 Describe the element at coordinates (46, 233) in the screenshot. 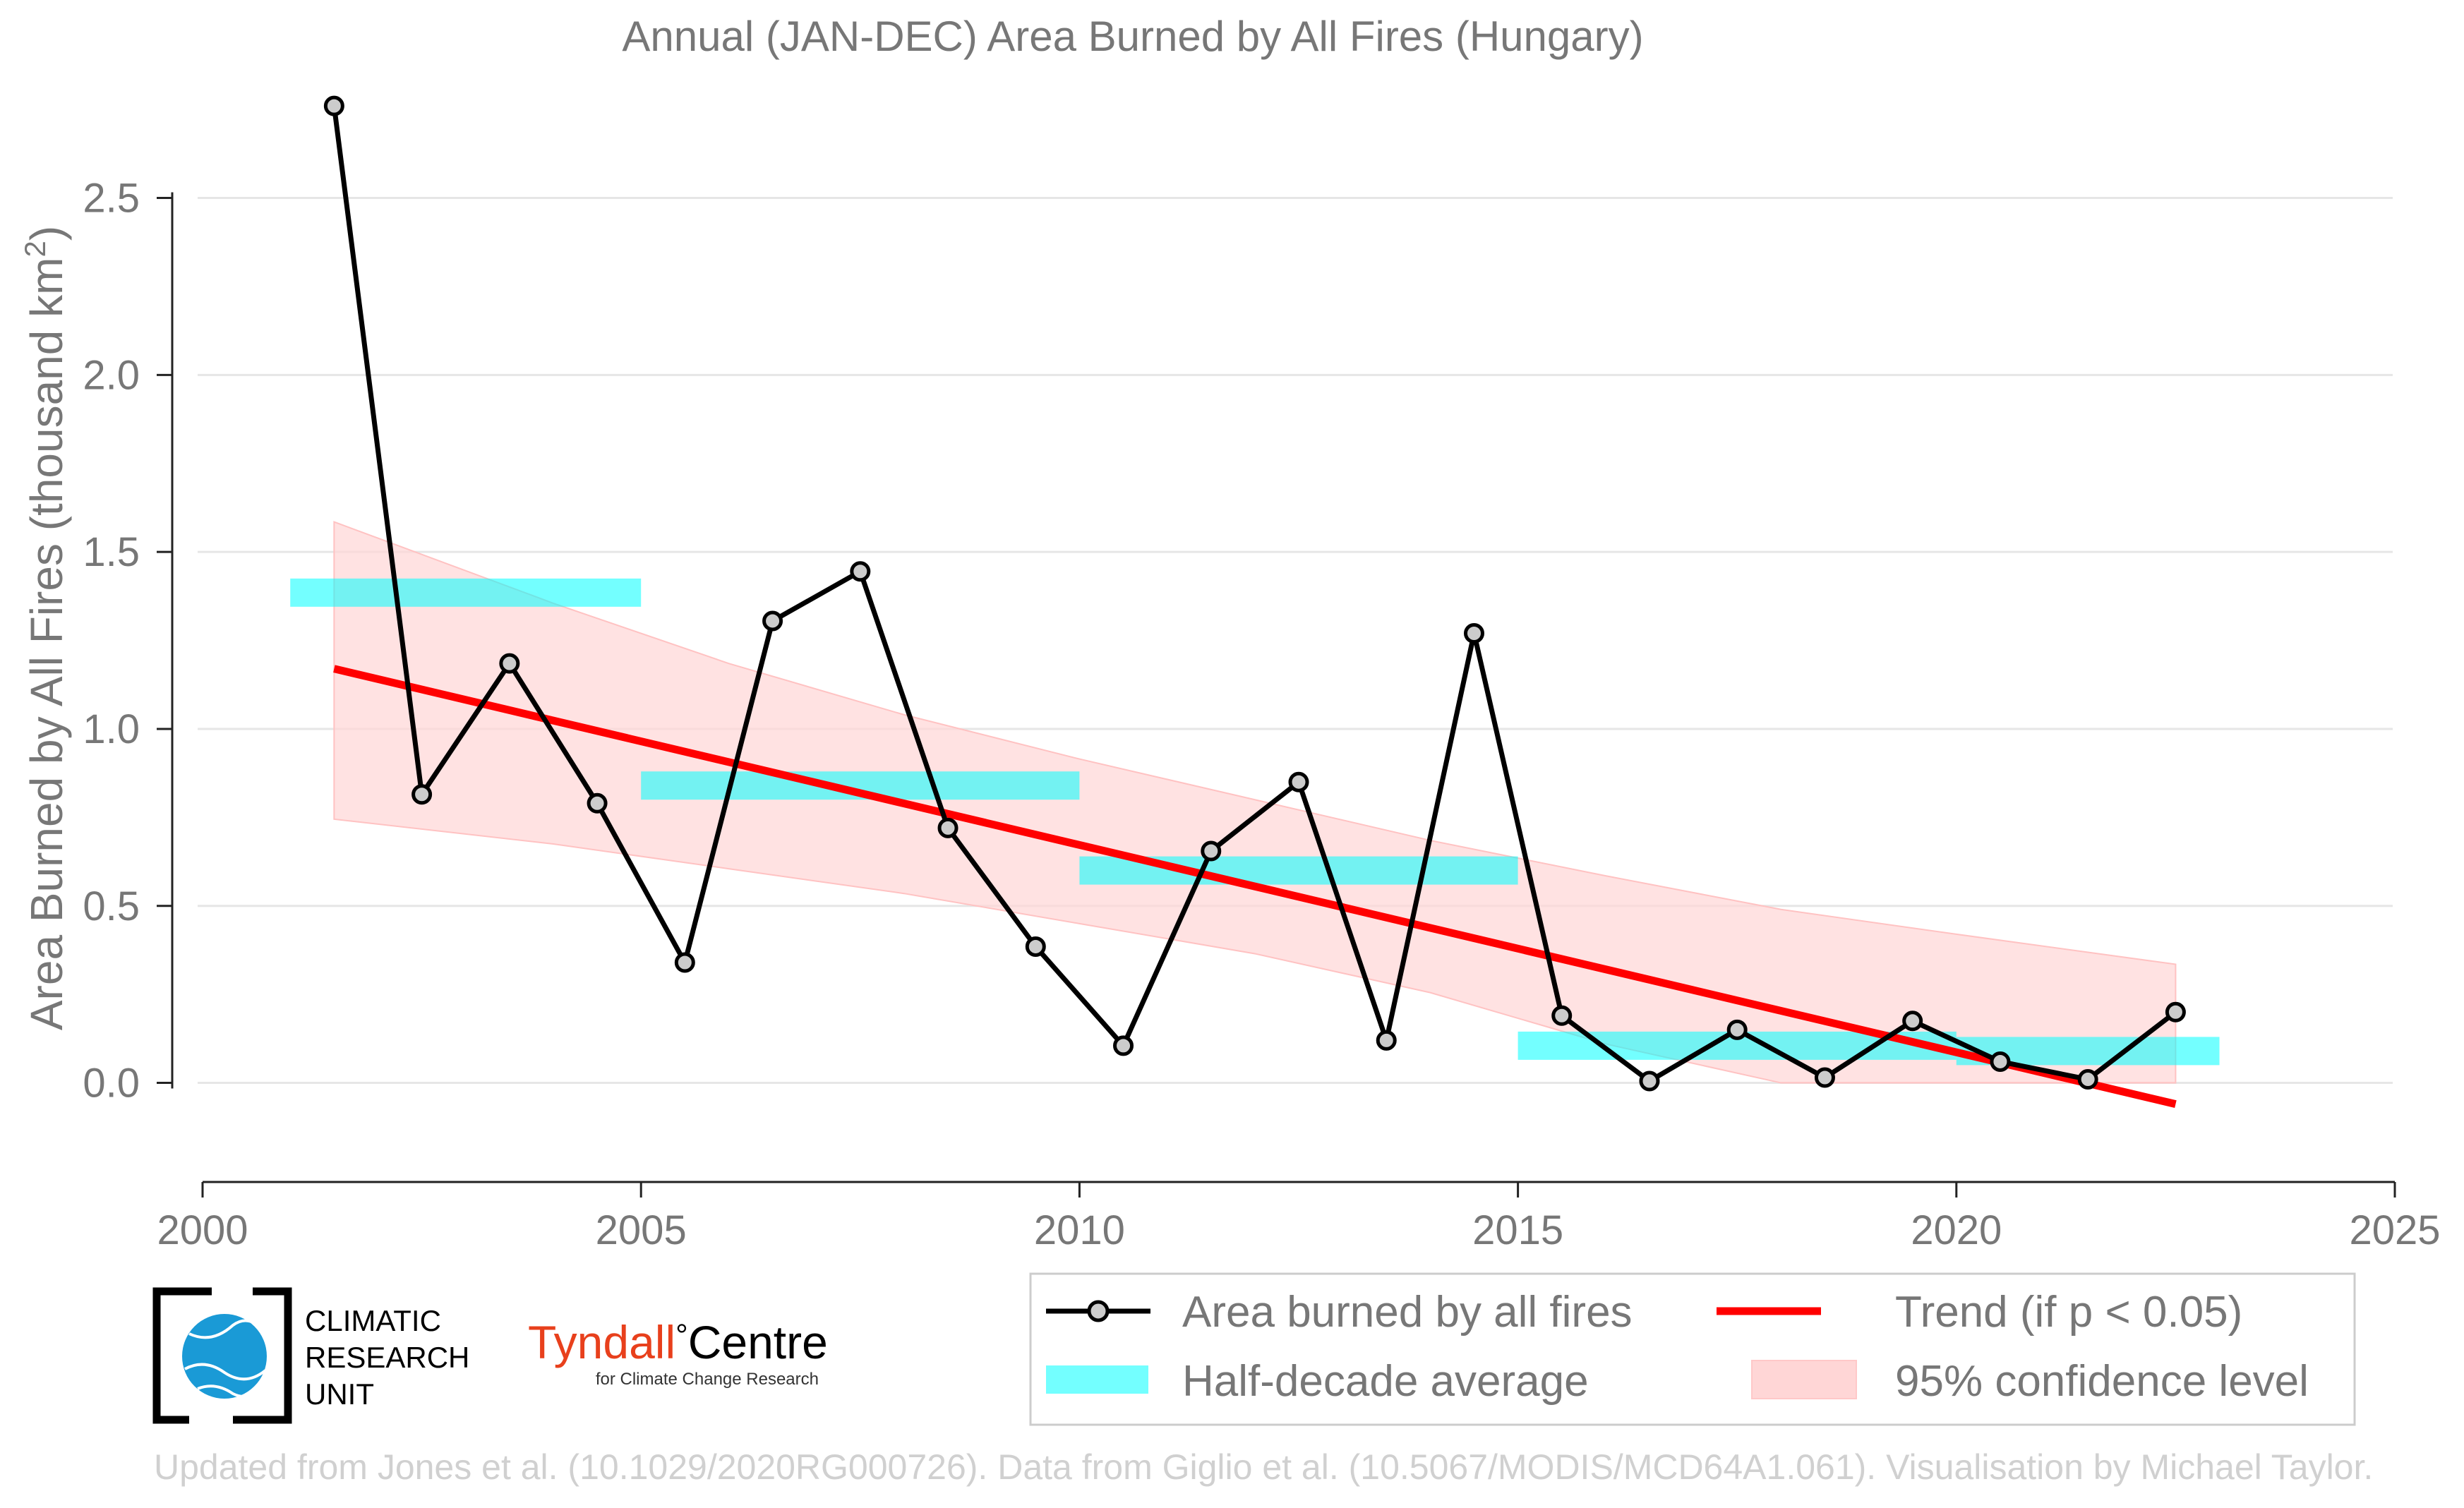

I see `y-axis-label-close: )` at that location.